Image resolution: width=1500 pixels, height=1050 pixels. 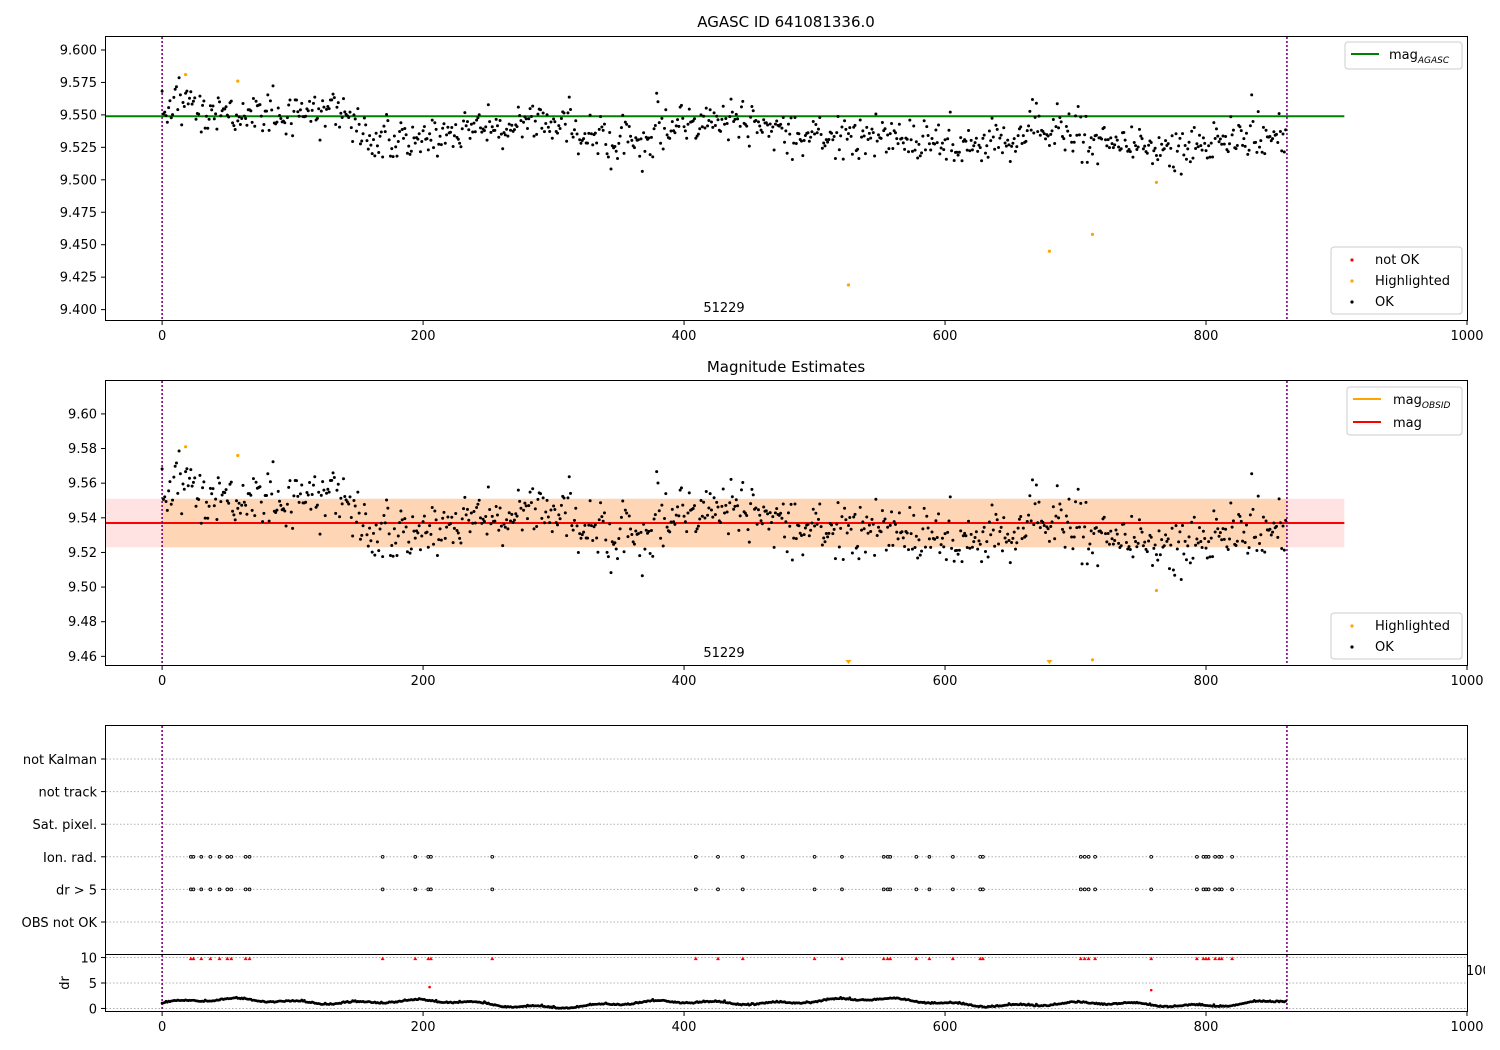 I want to click on agasc-point-legend: not OK Highlighted OK, so click(x=1396, y=280).